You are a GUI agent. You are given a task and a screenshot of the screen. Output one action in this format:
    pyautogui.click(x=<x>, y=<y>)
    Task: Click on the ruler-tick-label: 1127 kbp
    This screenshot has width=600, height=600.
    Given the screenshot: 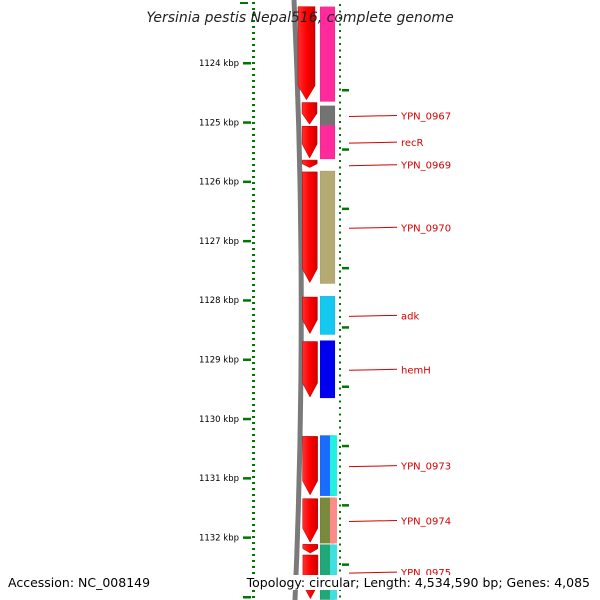 What is the action you would take?
    pyautogui.click(x=219, y=242)
    